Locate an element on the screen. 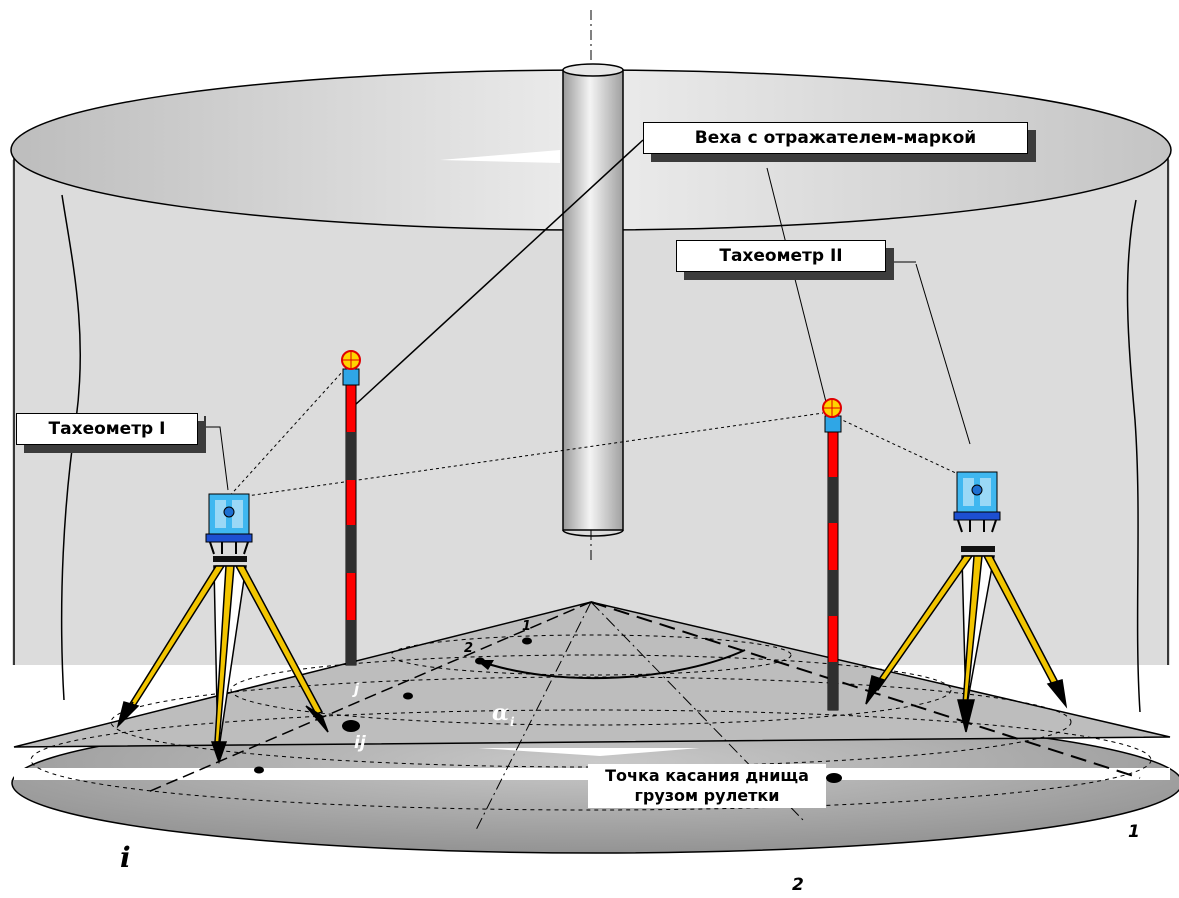 The height and width of the screenshot is (898, 1179). tacheometer-1-callout: Тахеометр I is located at coordinates (107, 429).